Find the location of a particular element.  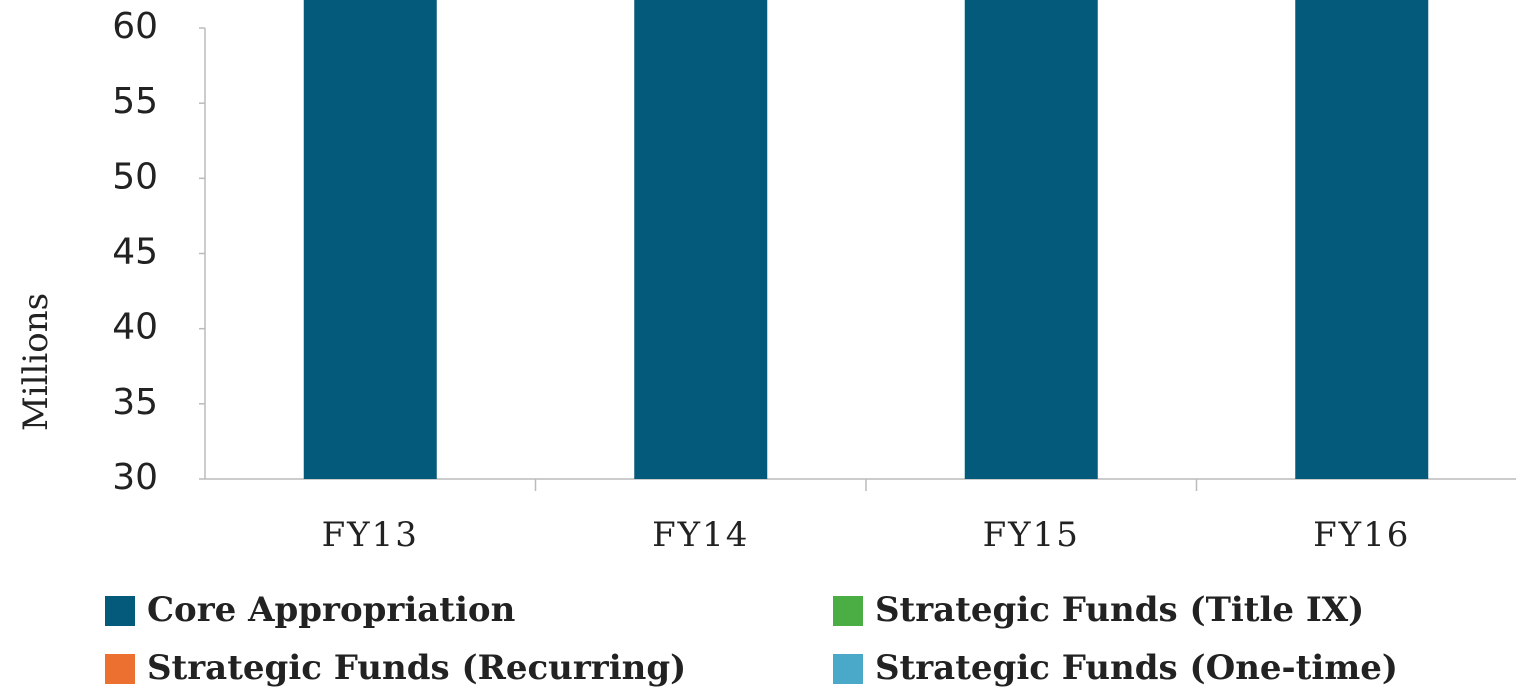

y-tick-label: 50 is located at coordinates (135, 176).